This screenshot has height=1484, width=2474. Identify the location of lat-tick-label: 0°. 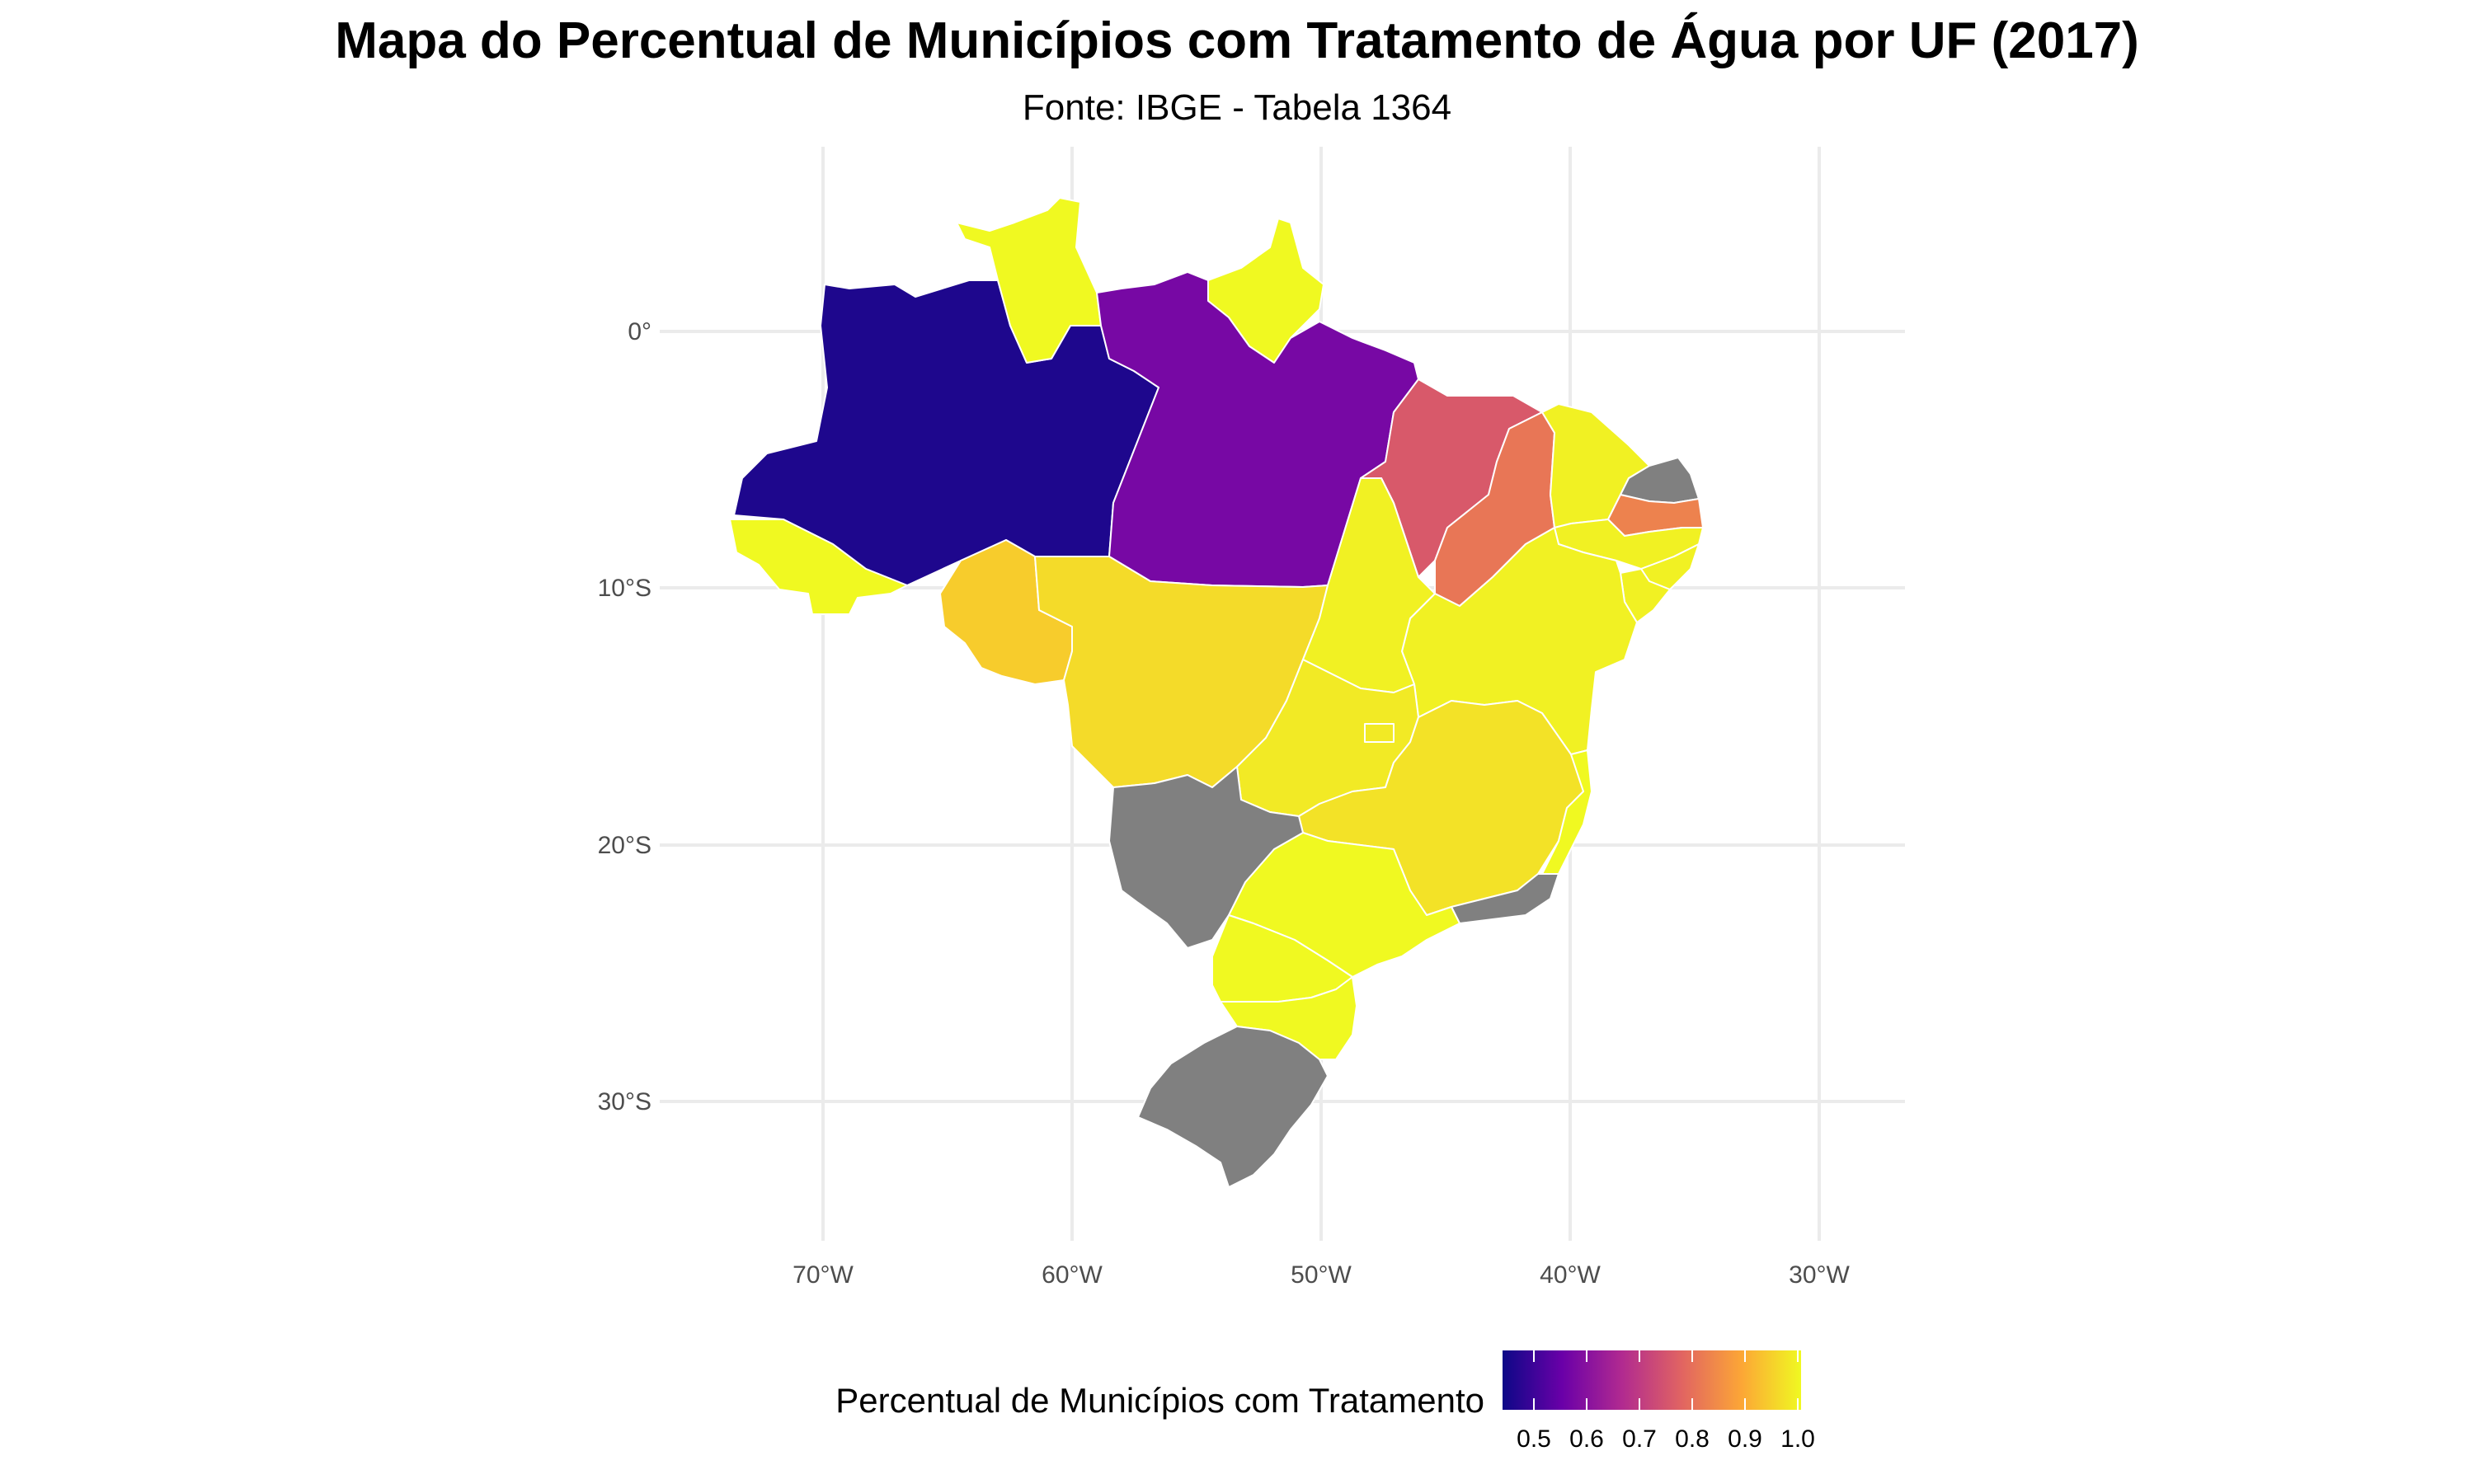
(639, 331).